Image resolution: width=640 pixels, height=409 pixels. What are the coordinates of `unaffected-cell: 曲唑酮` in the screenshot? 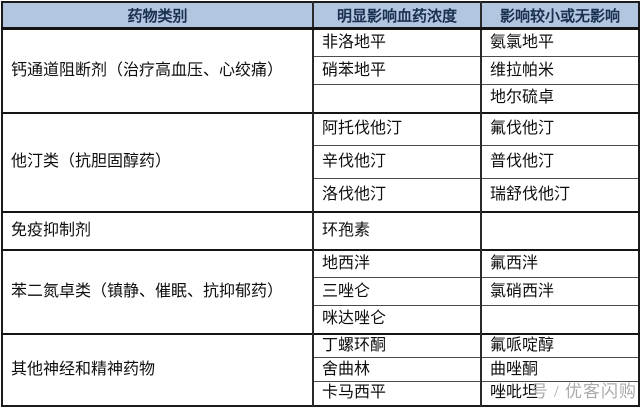 It's located at (559, 369).